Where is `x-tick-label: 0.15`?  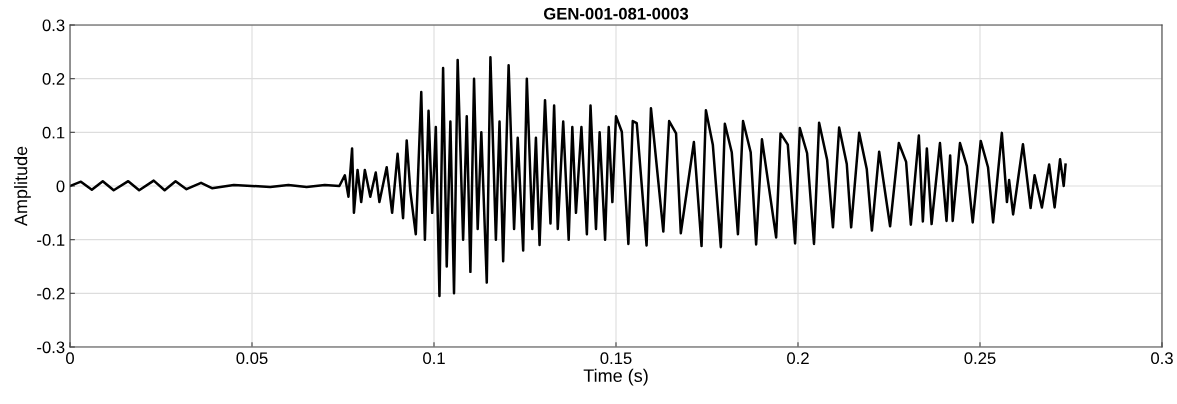 x-tick-label: 0.15 is located at coordinates (616, 358).